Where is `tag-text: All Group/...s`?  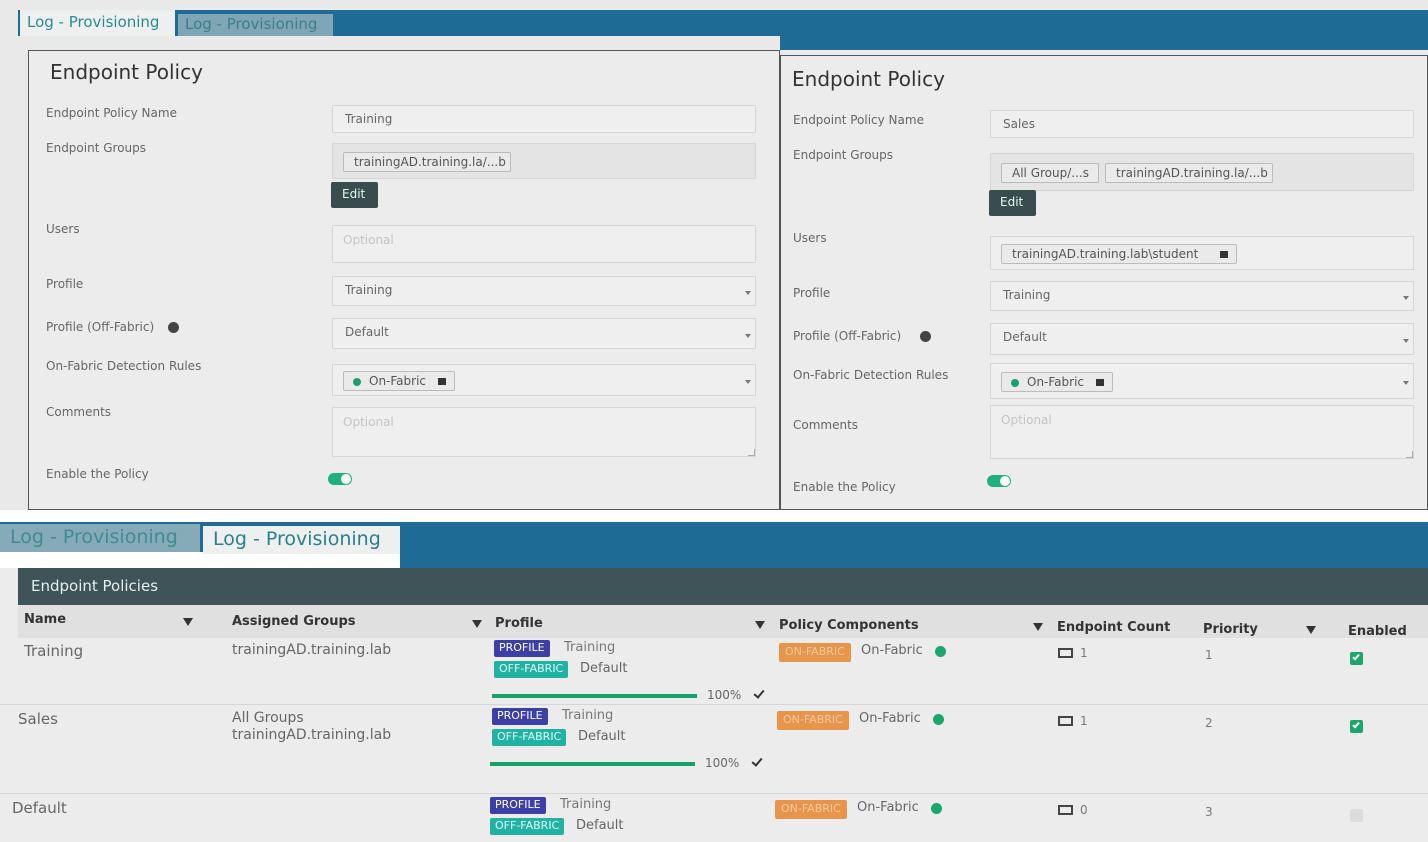
tag-text: All Group/...s is located at coordinates (1050, 173).